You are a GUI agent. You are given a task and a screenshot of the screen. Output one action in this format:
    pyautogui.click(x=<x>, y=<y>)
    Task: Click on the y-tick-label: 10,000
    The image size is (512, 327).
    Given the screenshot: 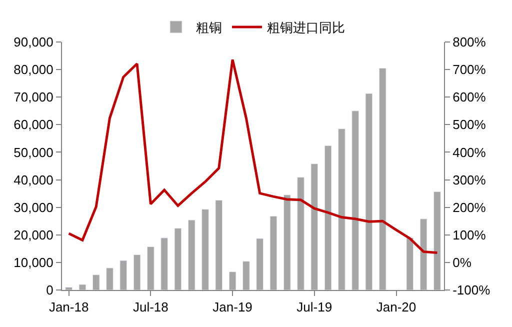 What is the action you would take?
    pyautogui.click(x=34, y=262)
    